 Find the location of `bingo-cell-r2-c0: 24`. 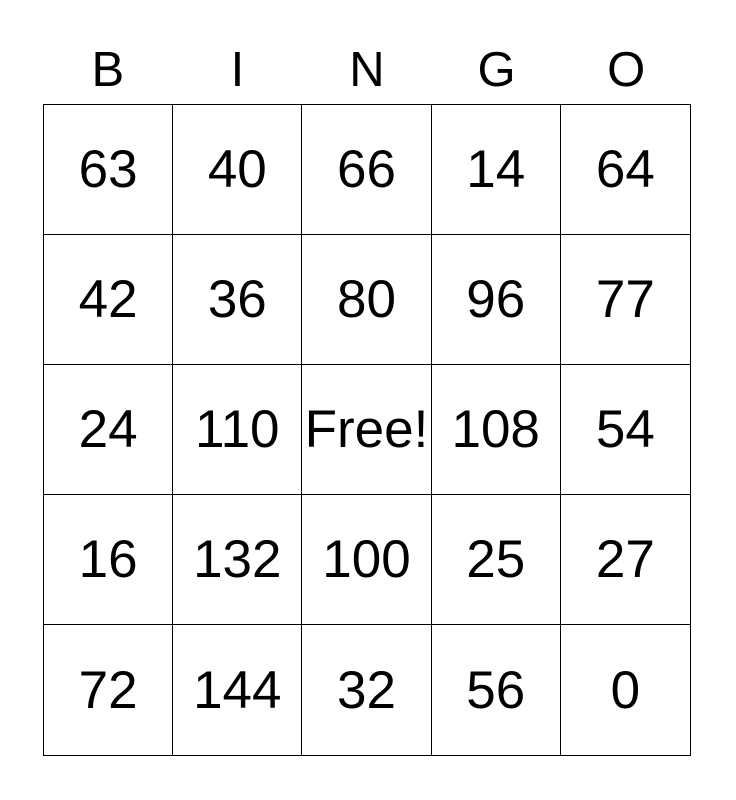

bingo-cell-r2-c0: 24 is located at coordinates (109, 430).